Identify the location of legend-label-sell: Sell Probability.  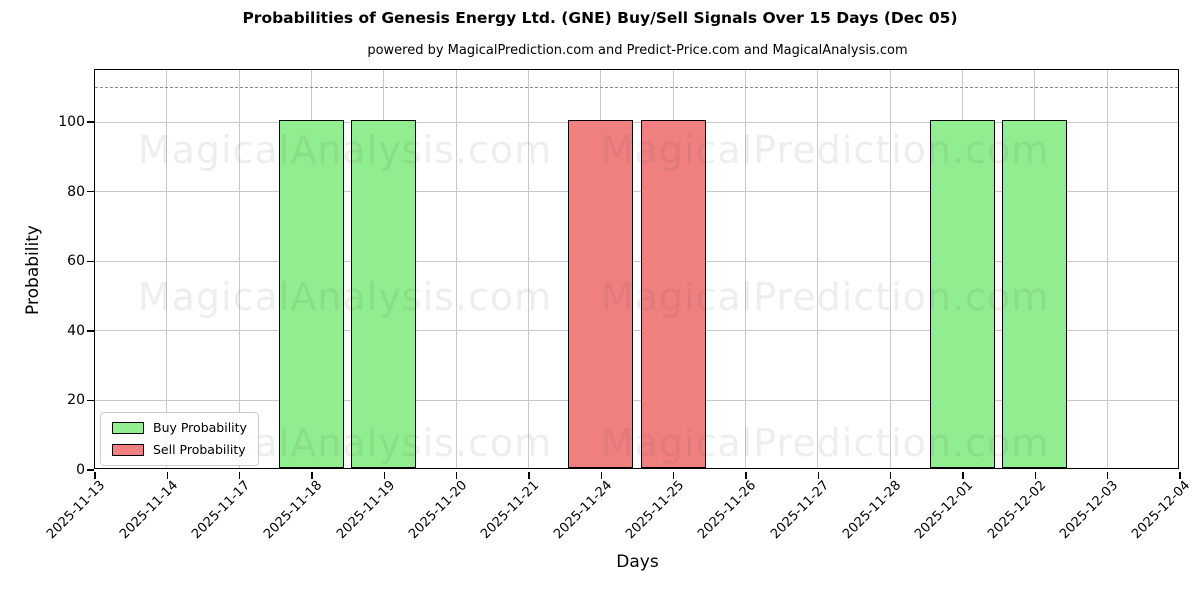
(199, 449).